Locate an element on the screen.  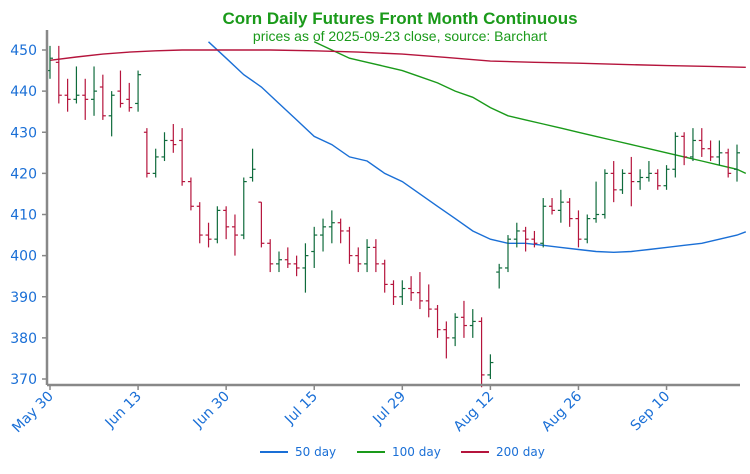
y-tick-label: 430 is located at coordinates (23, 133).